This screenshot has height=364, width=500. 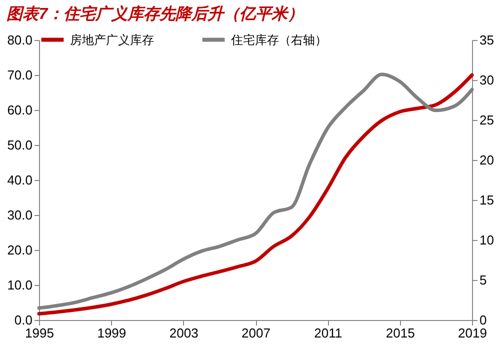 I want to click on y-tick-label: 70.0, so click(x=19, y=75).